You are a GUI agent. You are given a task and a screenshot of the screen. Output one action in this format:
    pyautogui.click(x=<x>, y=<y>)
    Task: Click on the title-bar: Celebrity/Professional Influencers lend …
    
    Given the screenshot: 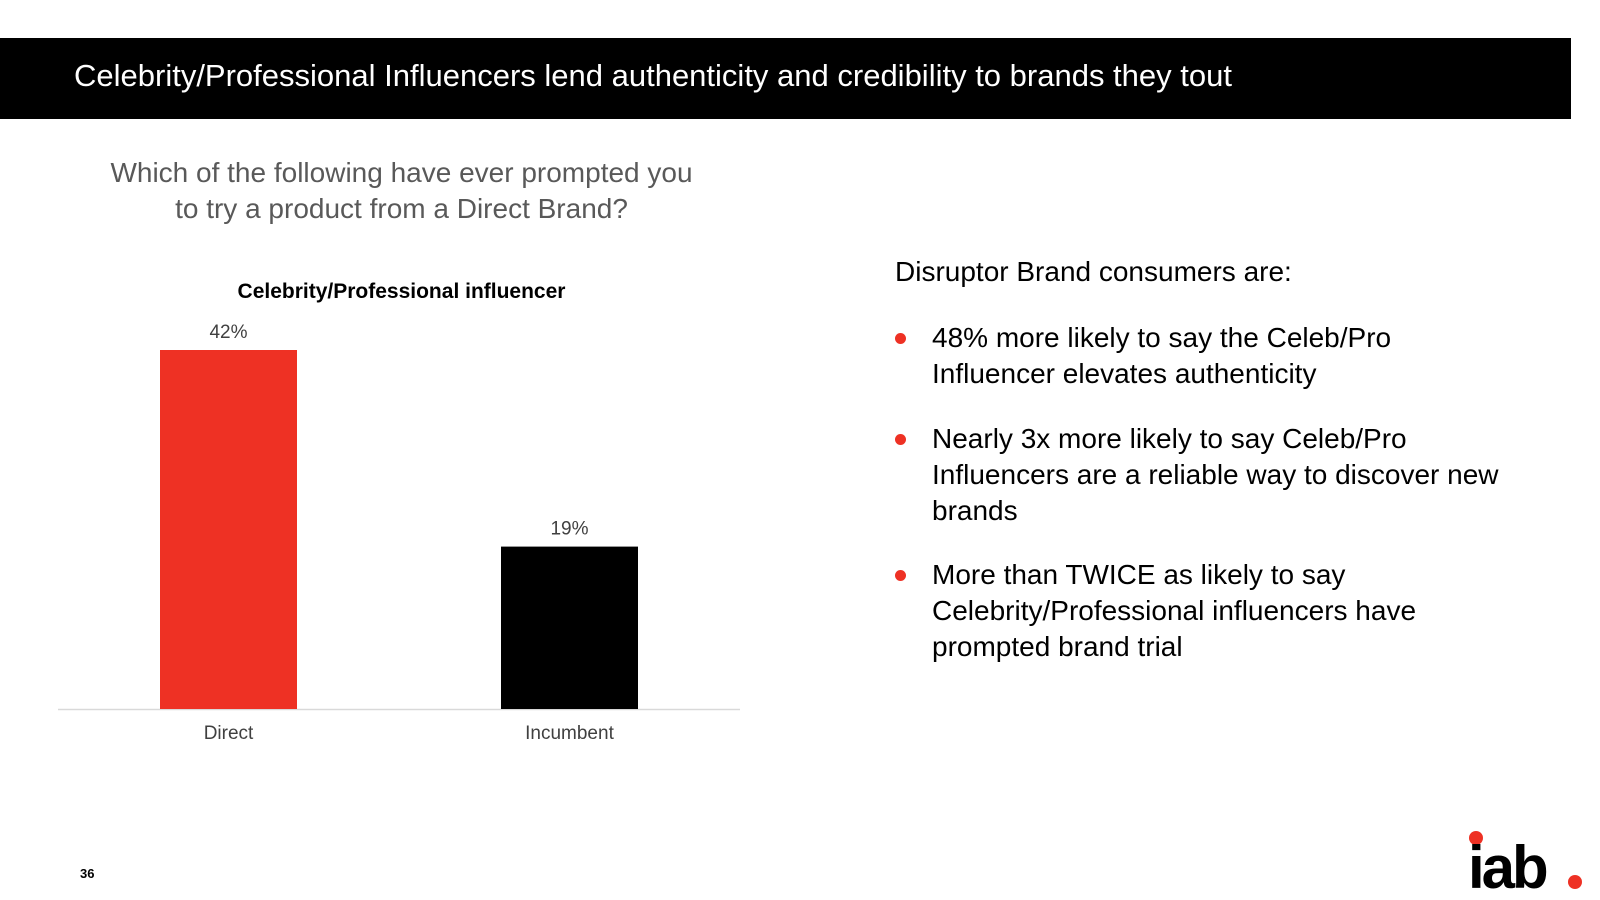 What is the action you would take?
    pyautogui.click(x=785, y=78)
    